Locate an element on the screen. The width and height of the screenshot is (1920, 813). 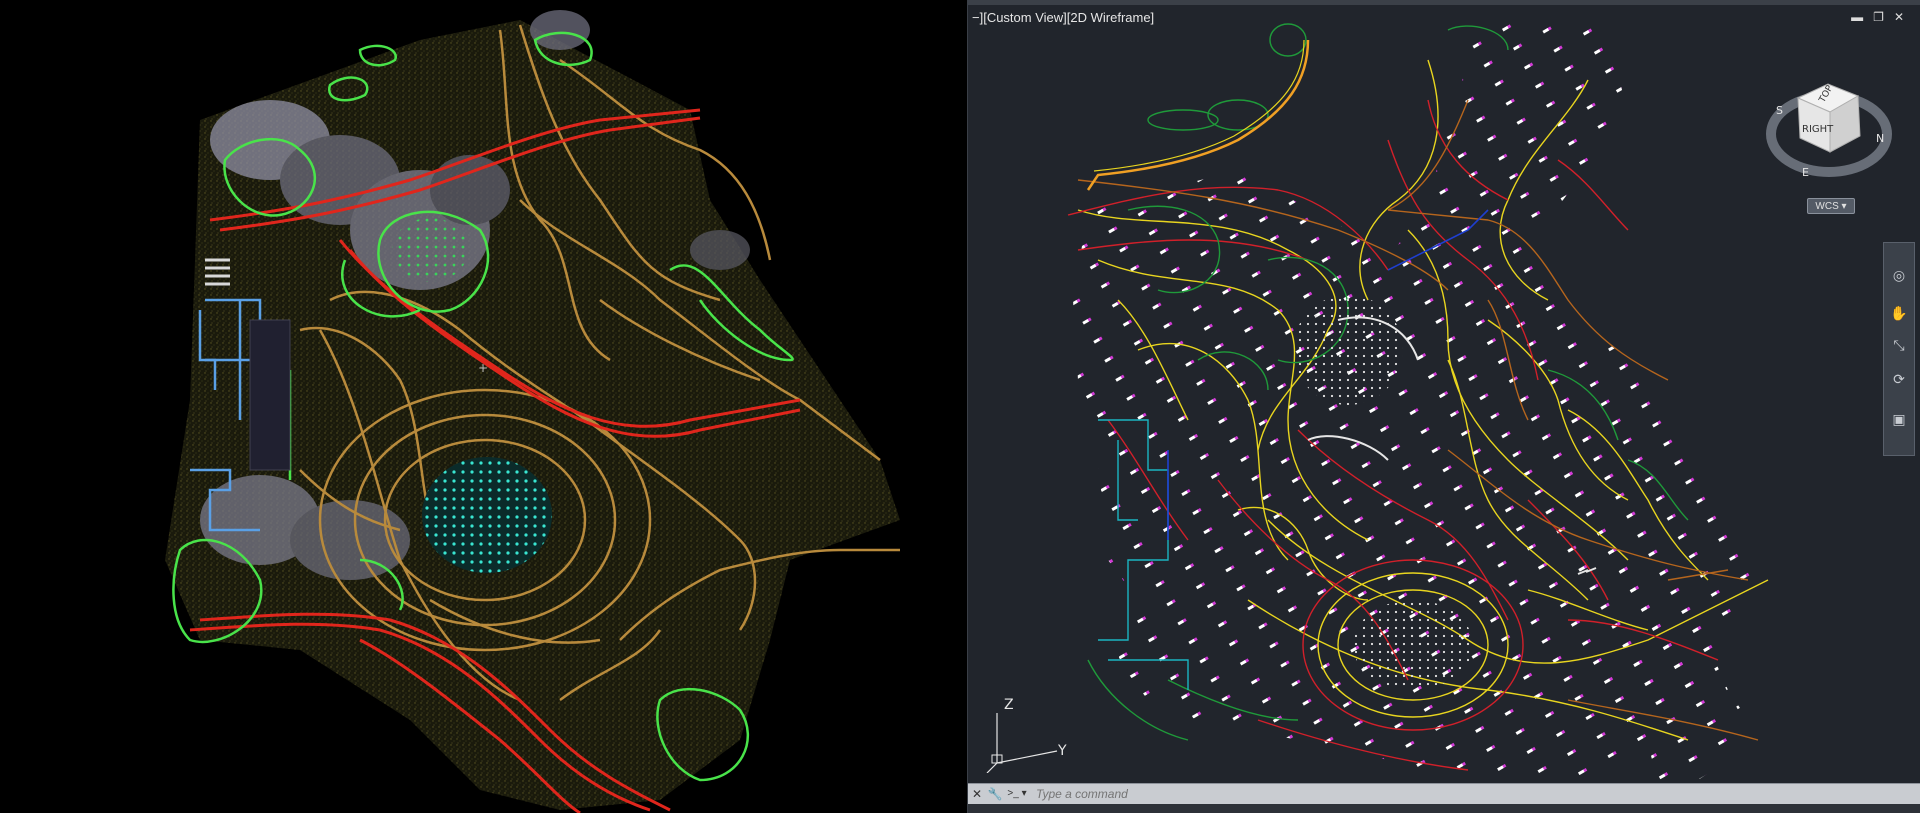
viewport-controls-label: −][Custom View][2D Wireframe] is located at coordinates (1063, 17).